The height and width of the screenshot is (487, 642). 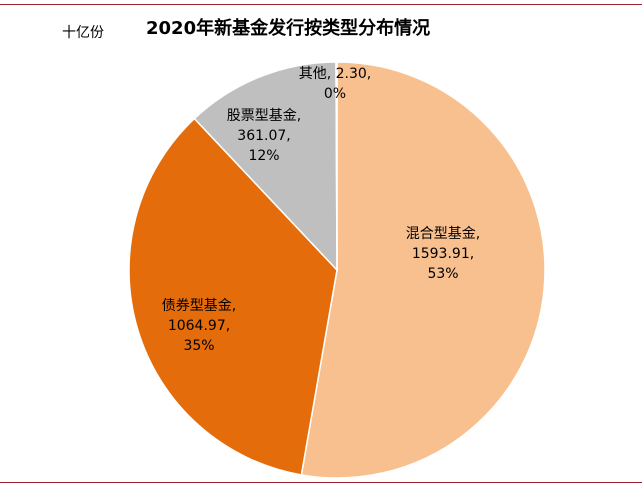 What do you see at coordinates (443, 253) in the screenshot?
I see `slice-label-mixed: 混合型基金, 1593.91, 53%` at bounding box center [443, 253].